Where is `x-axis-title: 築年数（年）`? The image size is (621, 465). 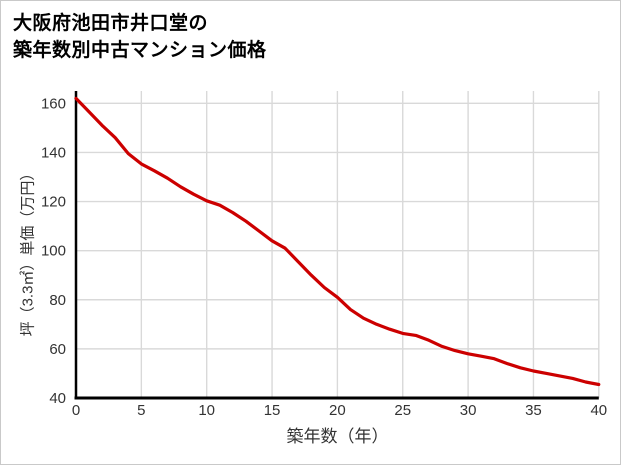
x-axis-title: 築年数（年） is located at coordinates (337, 436).